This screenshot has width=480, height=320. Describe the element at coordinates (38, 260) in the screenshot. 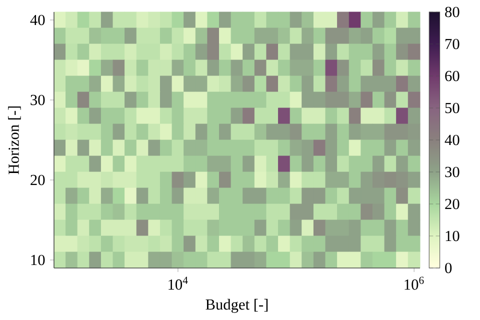

I see `y-tick-label: 10` at that location.